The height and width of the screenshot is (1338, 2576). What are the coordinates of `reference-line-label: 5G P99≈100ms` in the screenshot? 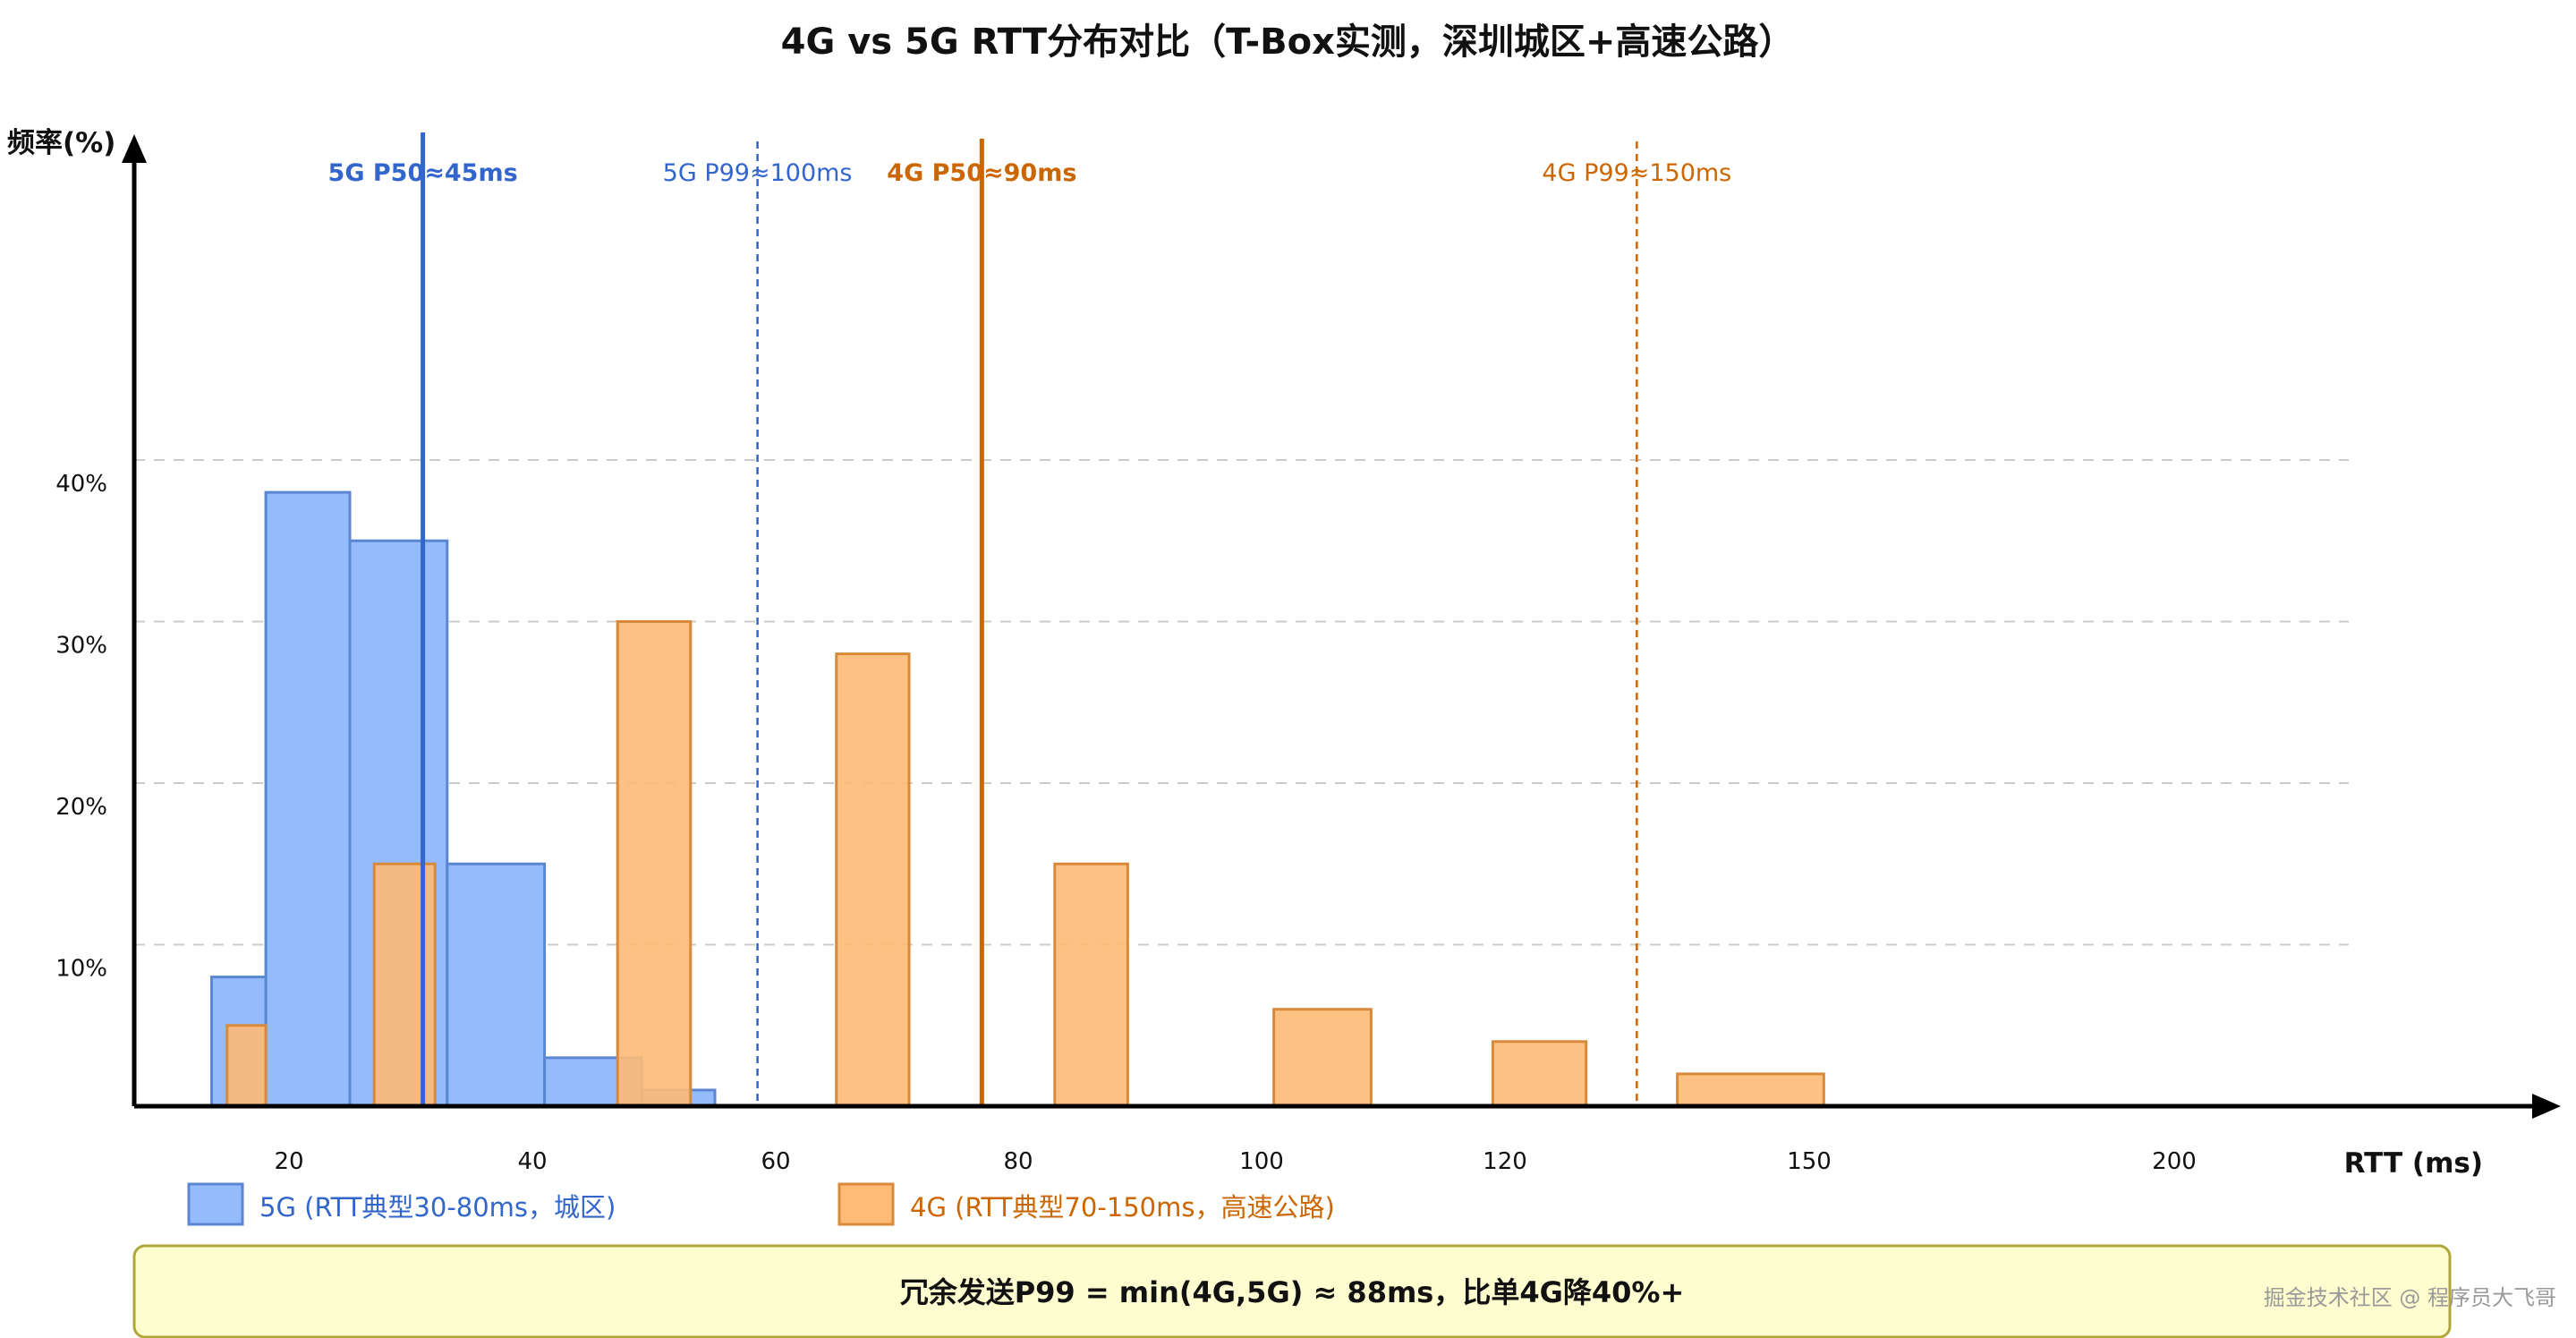 It's located at (758, 173).